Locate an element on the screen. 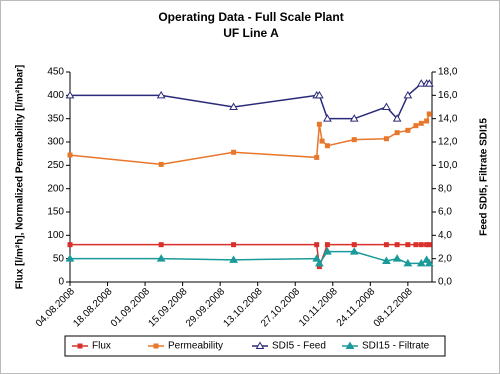  y2-tick-label: 16,0 is located at coordinates (448, 95).